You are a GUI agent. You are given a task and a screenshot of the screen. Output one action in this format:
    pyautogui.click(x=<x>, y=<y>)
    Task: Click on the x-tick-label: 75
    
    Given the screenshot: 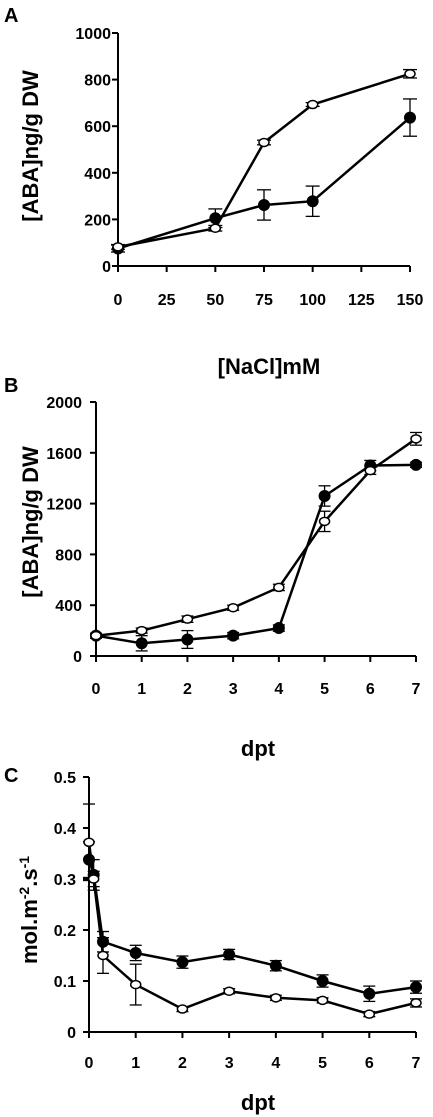 What is the action you would take?
    pyautogui.click(x=264, y=300)
    